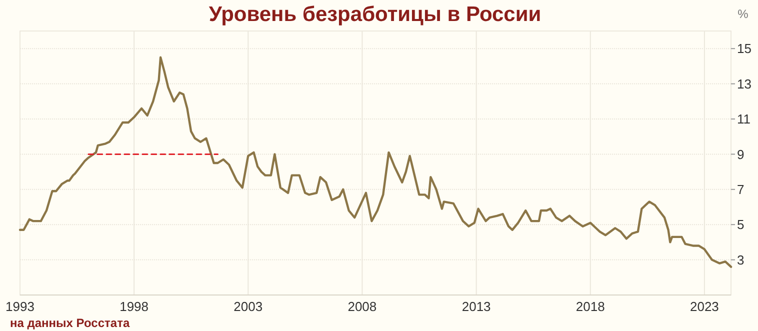  I want to click on x-tick-label: 1993, so click(20, 306).